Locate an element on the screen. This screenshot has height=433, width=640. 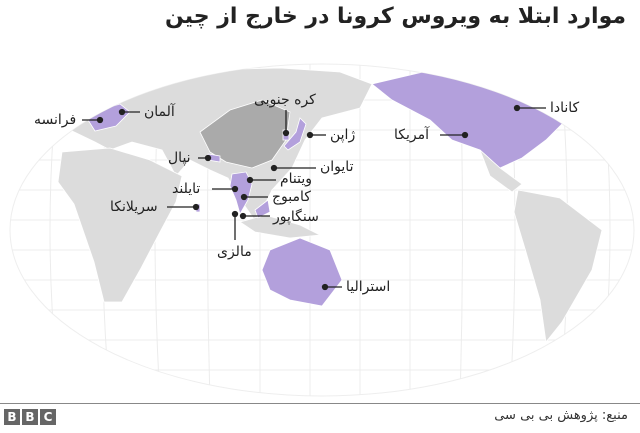
label-thailand: تایلند is located at coordinates (186, 189).